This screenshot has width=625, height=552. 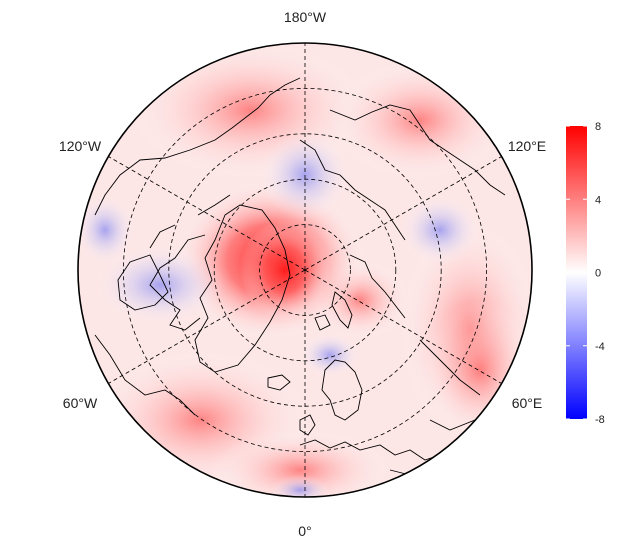 I want to click on siberia-coast, so click(x=417, y=150).